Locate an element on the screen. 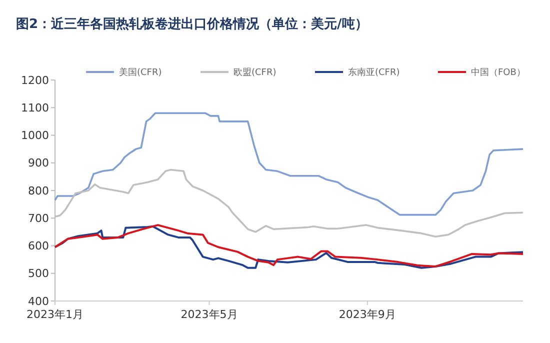 This screenshot has height=343, width=550. legend-label: 美国(CFR) is located at coordinates (140, 72).